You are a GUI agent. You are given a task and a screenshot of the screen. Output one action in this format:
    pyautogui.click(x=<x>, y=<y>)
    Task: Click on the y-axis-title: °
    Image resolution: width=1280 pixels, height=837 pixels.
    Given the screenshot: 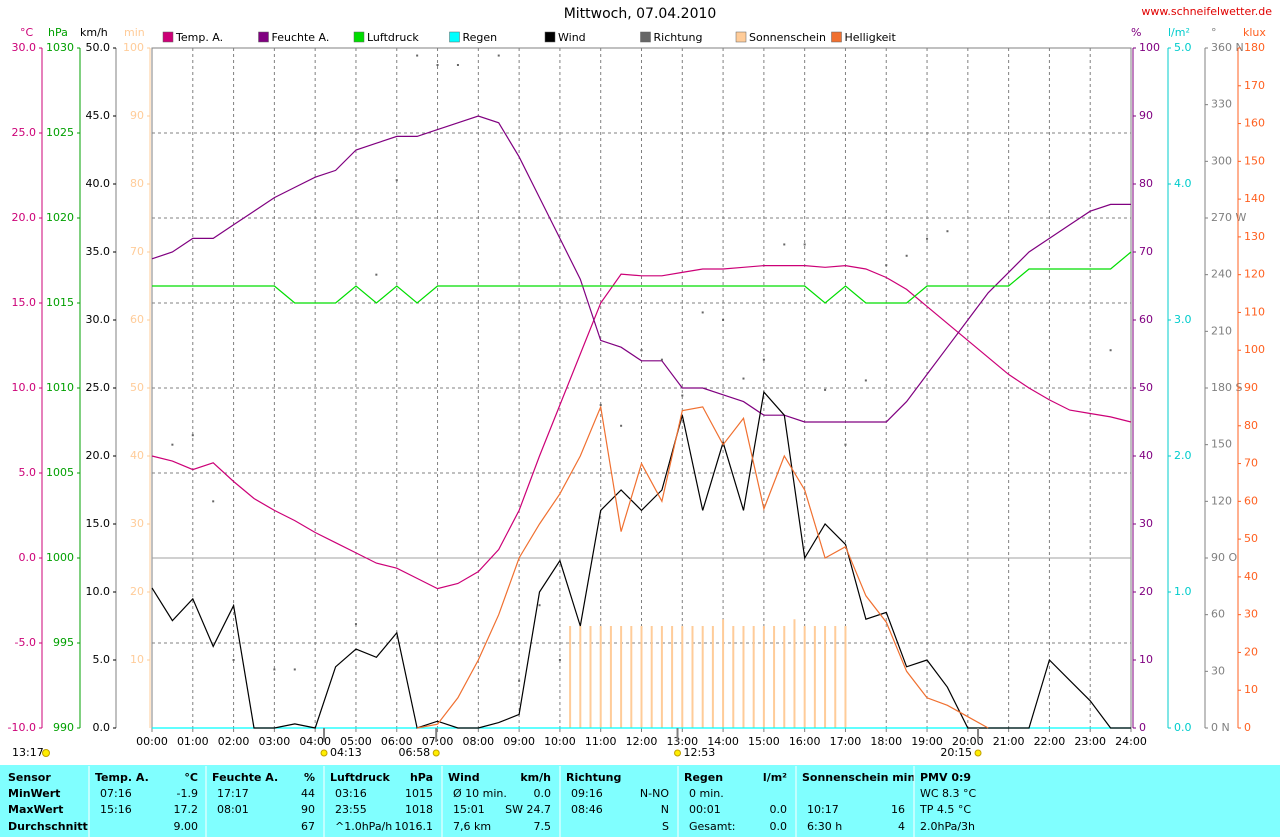 What is the action you would take?
    pyautogui.click(x=1214, y=32)
    